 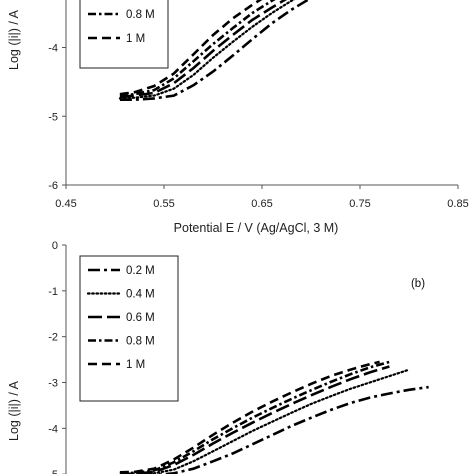 I want to click on panel-b-axes, so click(x=64, y=359).